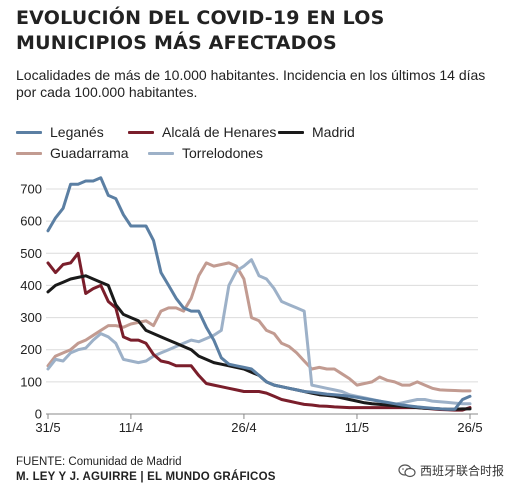  What do you see at coordinates (469, 427) in the screenshot?
I see `x-tick-label: 26/5` at bounding box center [469, 427].